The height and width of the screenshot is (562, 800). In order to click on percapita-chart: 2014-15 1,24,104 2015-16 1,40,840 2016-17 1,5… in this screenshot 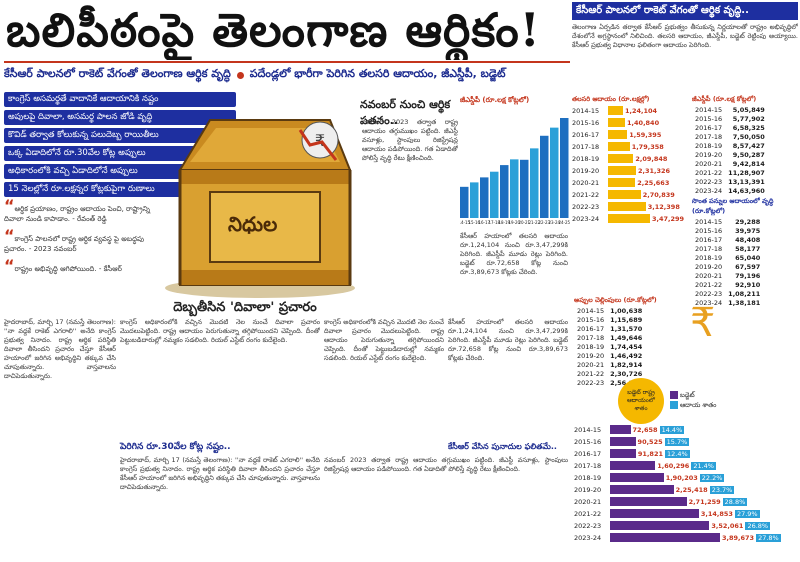, I will do `click(630, 164)`.